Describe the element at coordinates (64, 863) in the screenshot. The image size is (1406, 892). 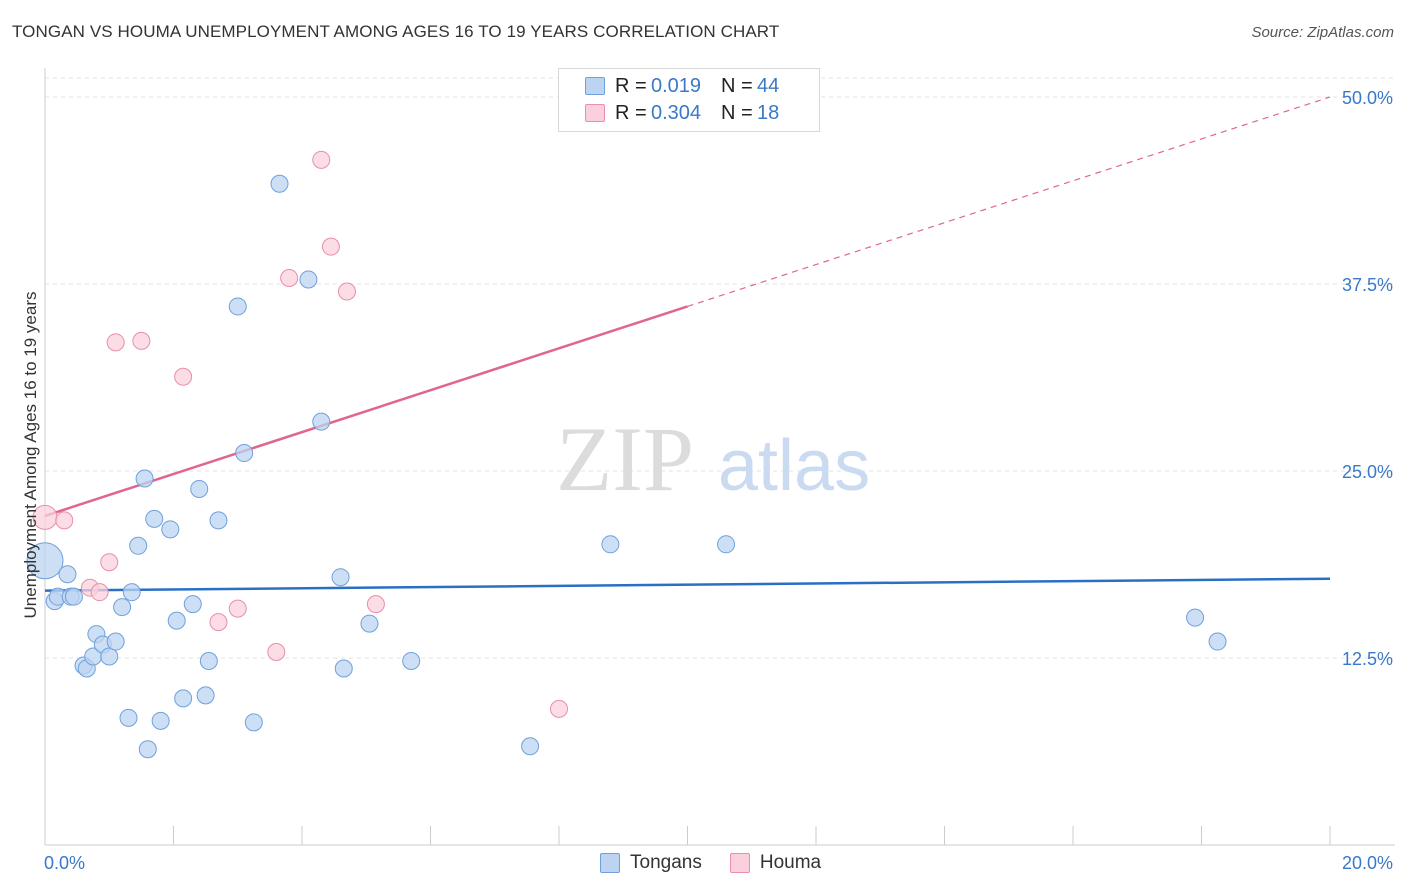
I see `x-tick-label: 0.0%` at that location.